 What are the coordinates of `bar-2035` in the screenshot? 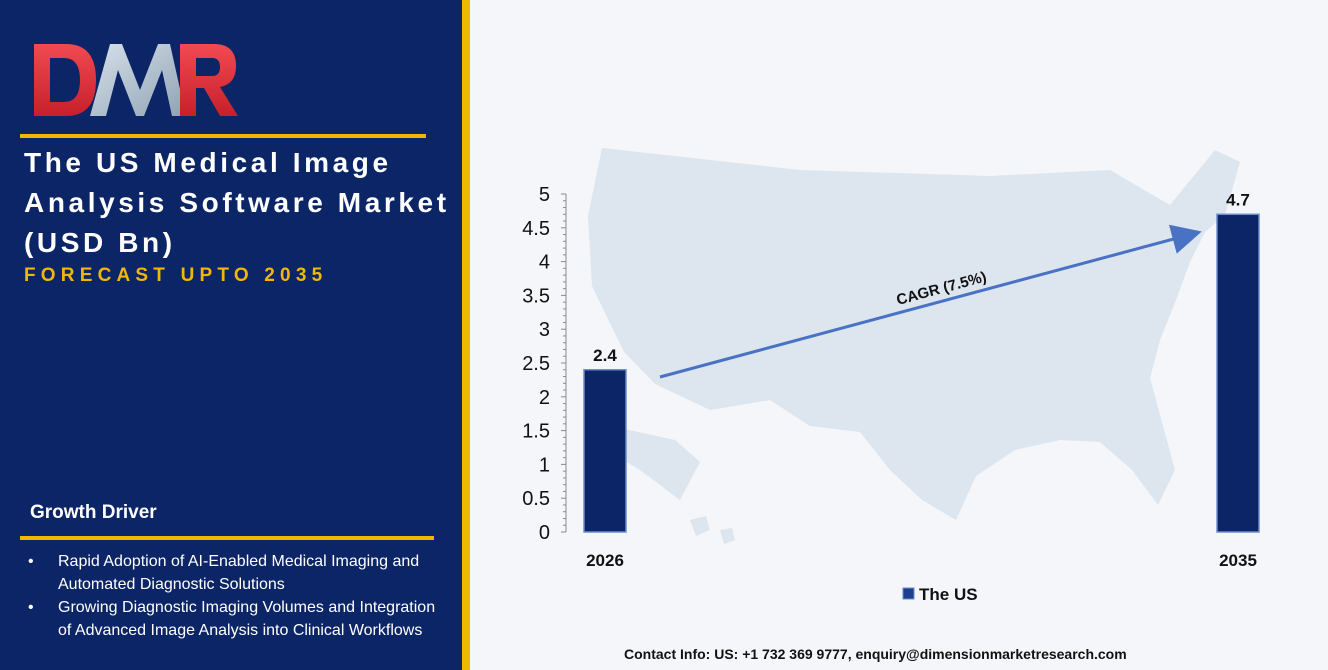 It's located at (1238, 373).